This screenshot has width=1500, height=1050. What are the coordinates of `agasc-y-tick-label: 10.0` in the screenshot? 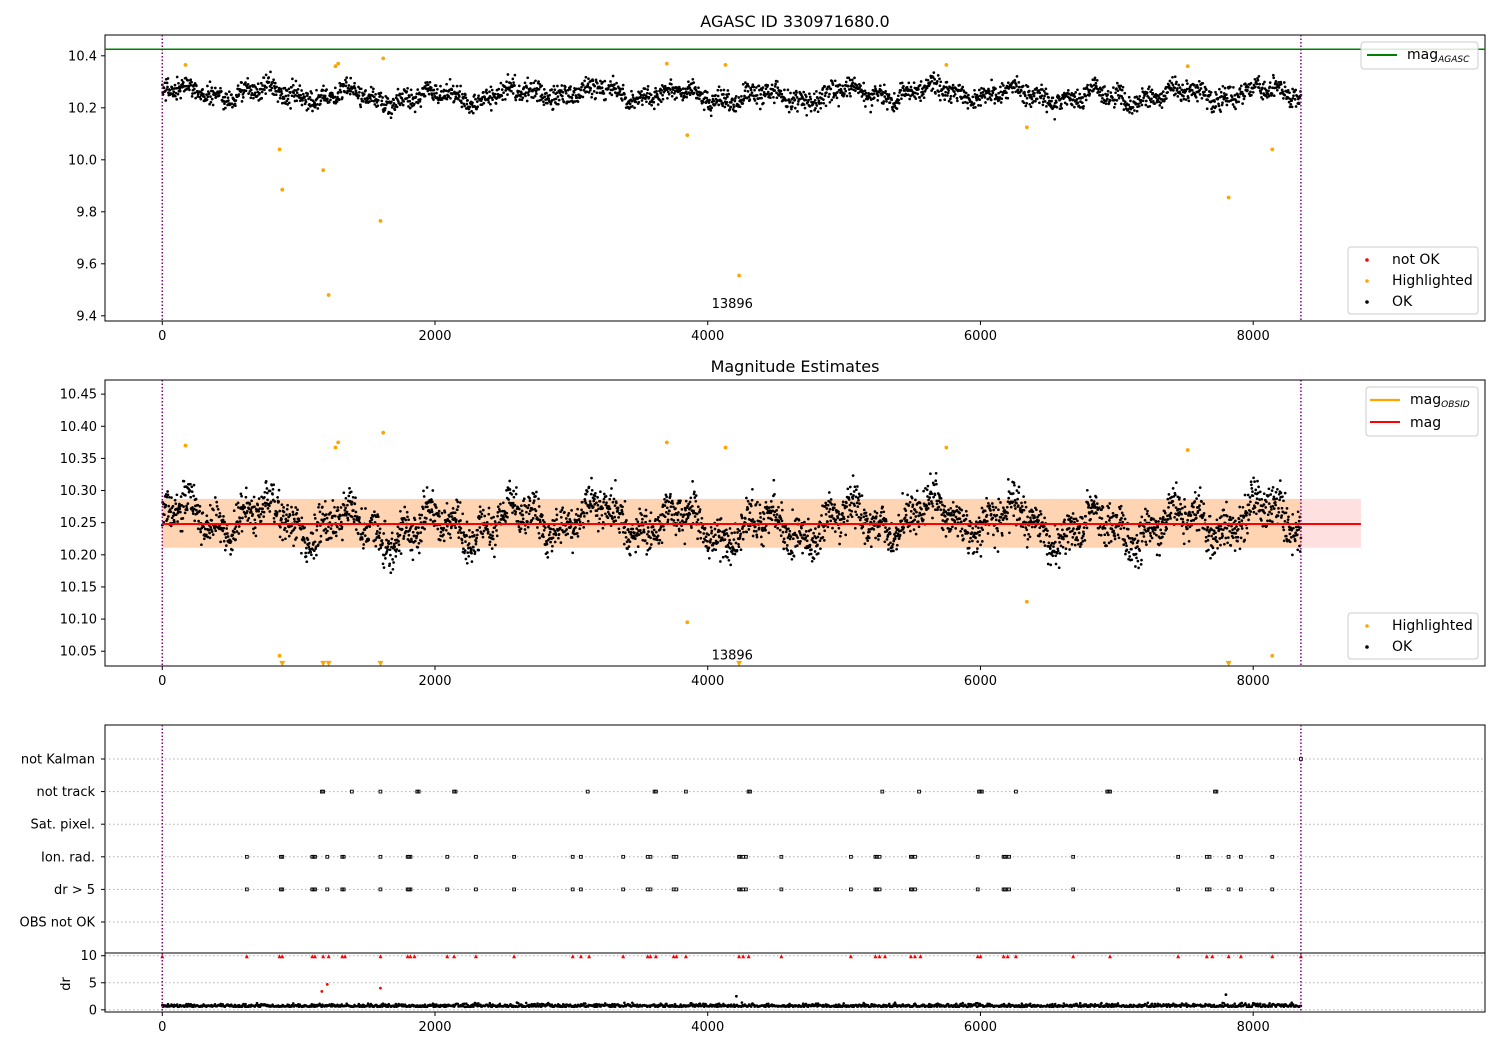 It's located at (82, 160).